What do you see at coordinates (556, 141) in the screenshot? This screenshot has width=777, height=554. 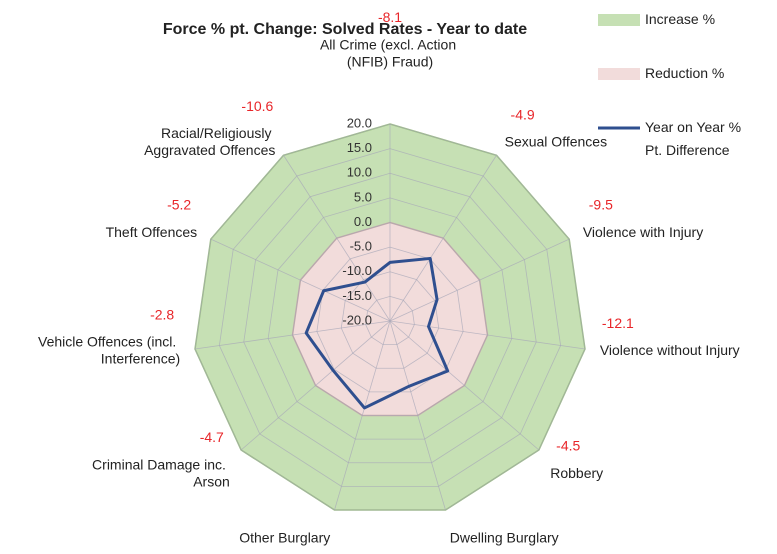 I see `category-label: Sexual Offences` at bounding box center [556, 141].